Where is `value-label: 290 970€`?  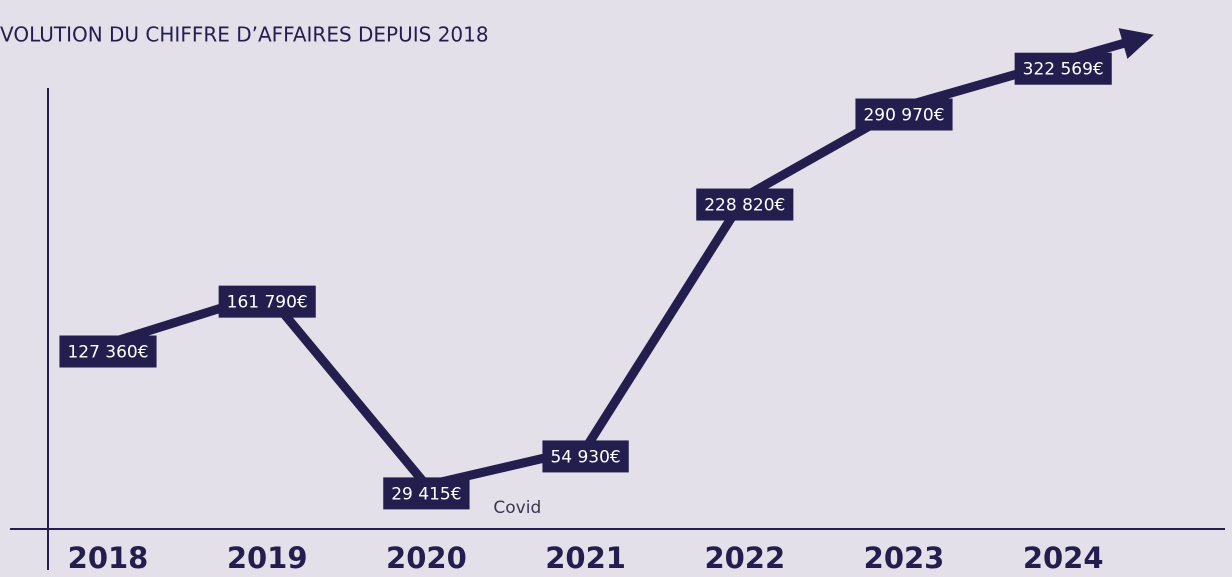
value-label: 290 970€ is located at coordinates (903, 116).